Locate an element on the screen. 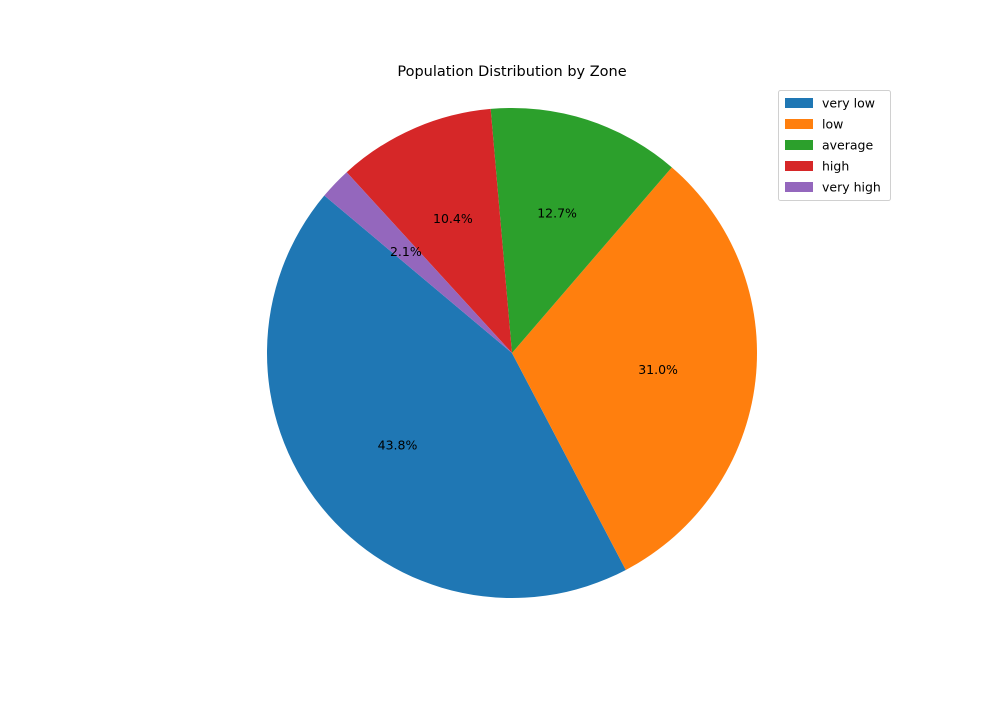  pie-slice-low is located at coordinates (634, 368).